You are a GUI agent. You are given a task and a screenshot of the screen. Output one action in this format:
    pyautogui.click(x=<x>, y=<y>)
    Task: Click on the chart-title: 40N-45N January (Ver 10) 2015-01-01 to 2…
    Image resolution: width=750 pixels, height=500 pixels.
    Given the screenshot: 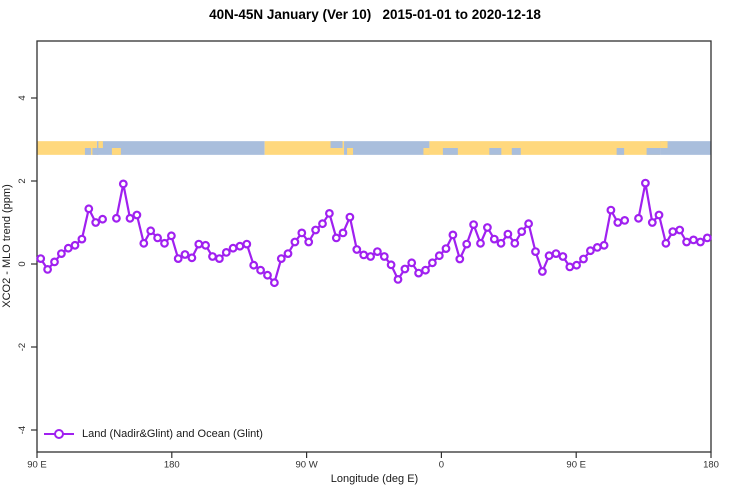 What is the action you would take?
    pyautogui.click(x=375, y=14)
    